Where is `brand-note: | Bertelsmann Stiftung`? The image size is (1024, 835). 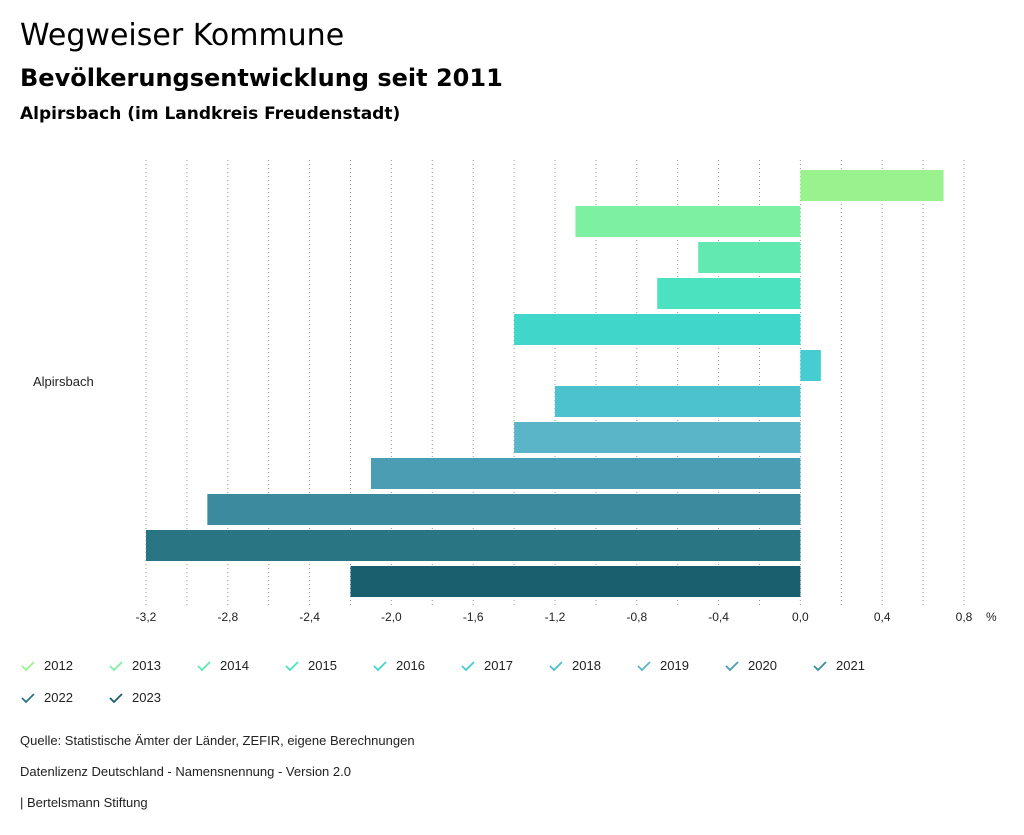
brand-note: | Bertelsmann Stiftung is located at coordinates (84, 802).